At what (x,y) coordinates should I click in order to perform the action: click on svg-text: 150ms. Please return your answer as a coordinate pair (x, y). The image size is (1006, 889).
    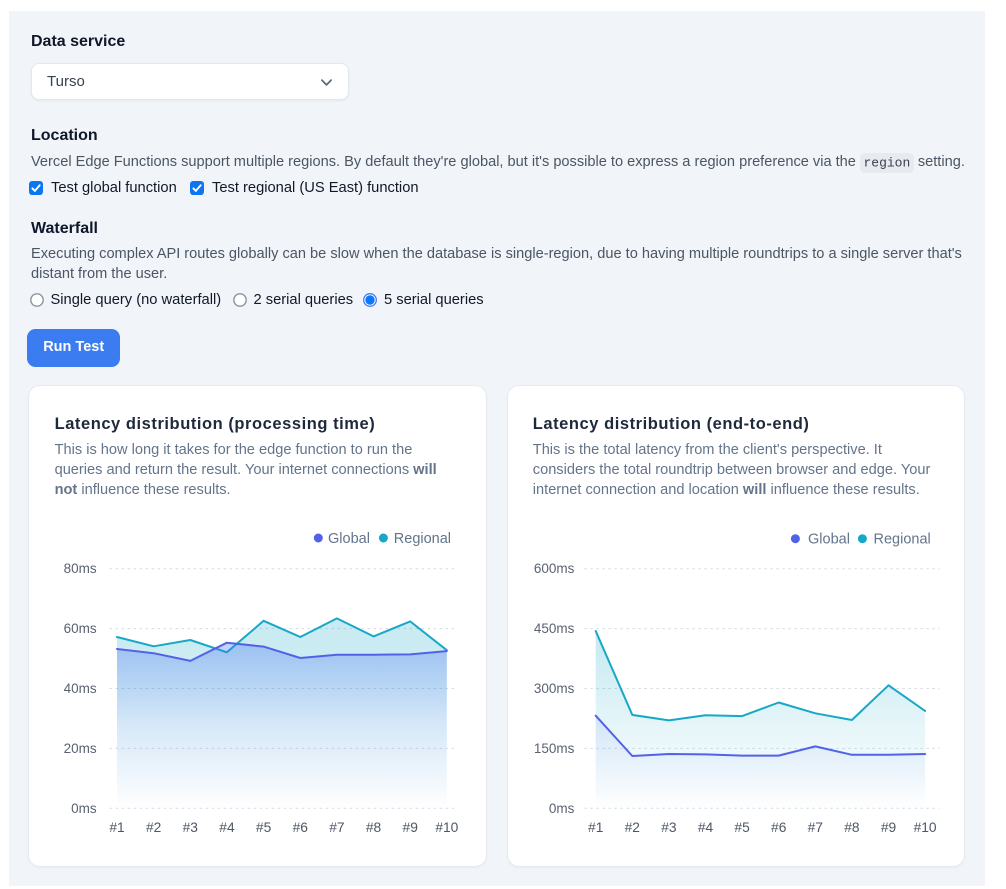
    Looking at the image, I should click on (553, 748).